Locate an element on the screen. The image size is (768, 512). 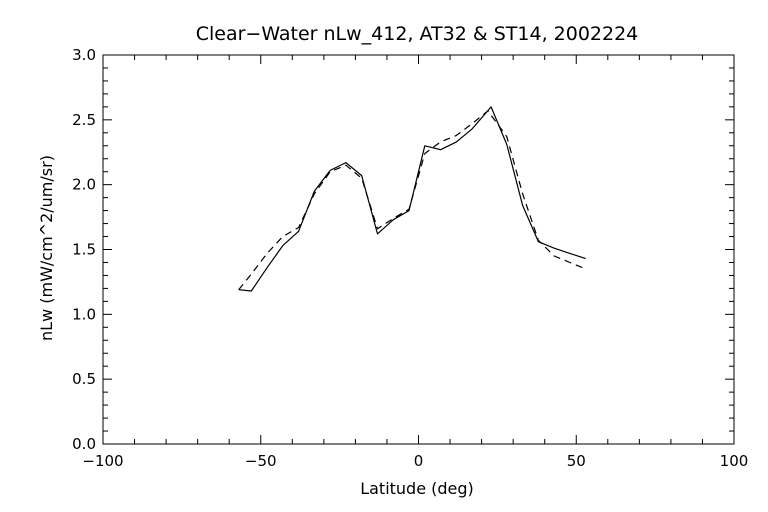
y-tick-label: 3.0 is located at coordinates (84, 55).